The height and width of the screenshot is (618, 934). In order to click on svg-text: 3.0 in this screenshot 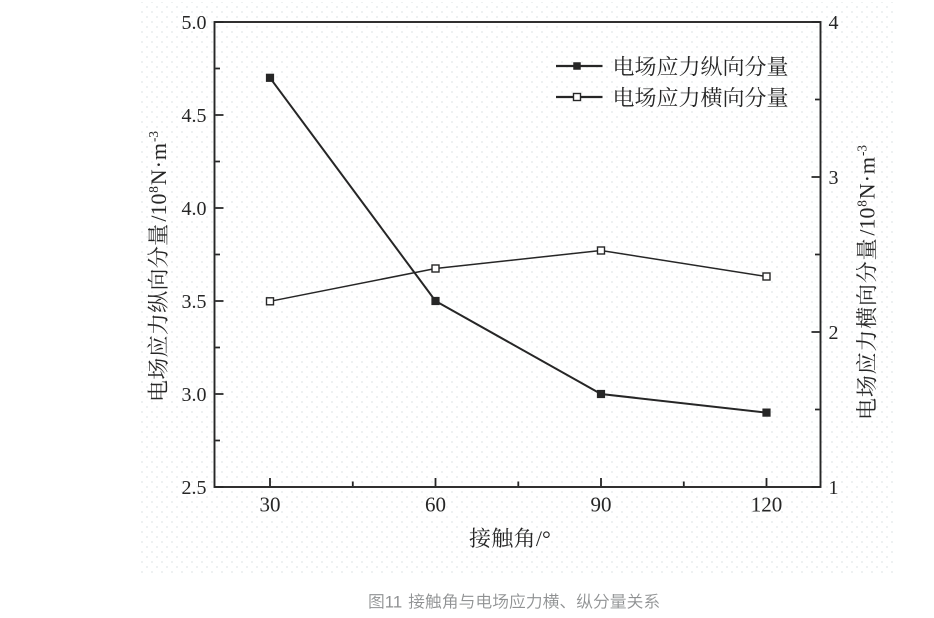, I will do `click(194, 395)`.